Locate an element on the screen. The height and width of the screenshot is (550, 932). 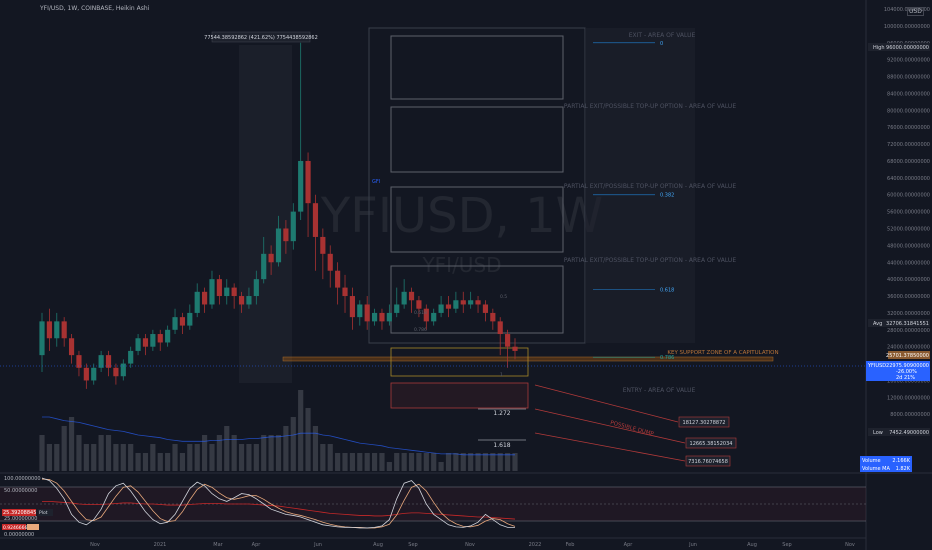
price-tick-label: 76000.00000000 is located at coordinates (908, 128).